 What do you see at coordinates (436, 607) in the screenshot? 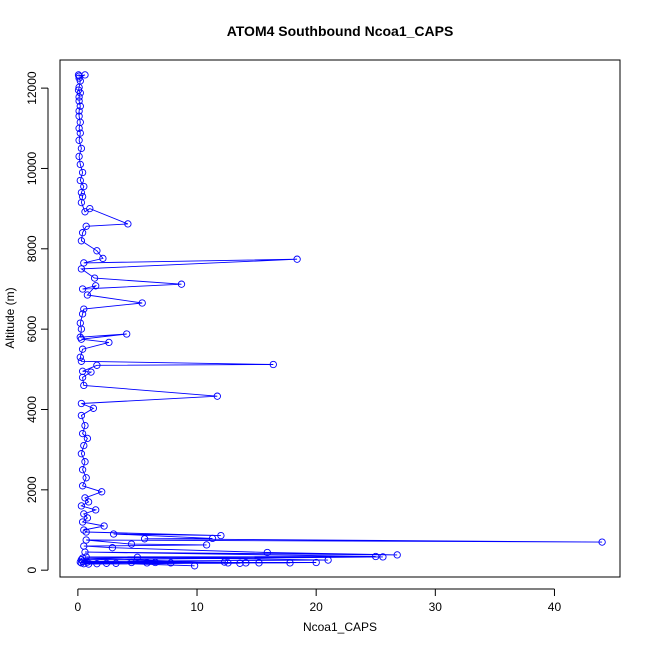
I see `x-tick-label: 30` at bounding box center [436, 607].